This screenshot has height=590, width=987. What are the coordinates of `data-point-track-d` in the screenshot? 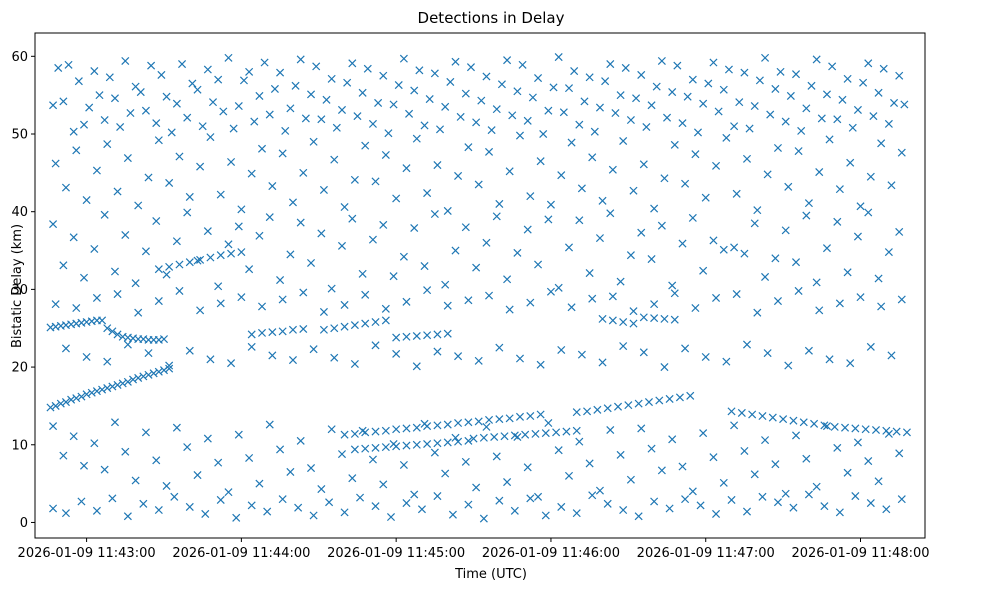 It's located at (385, 320).